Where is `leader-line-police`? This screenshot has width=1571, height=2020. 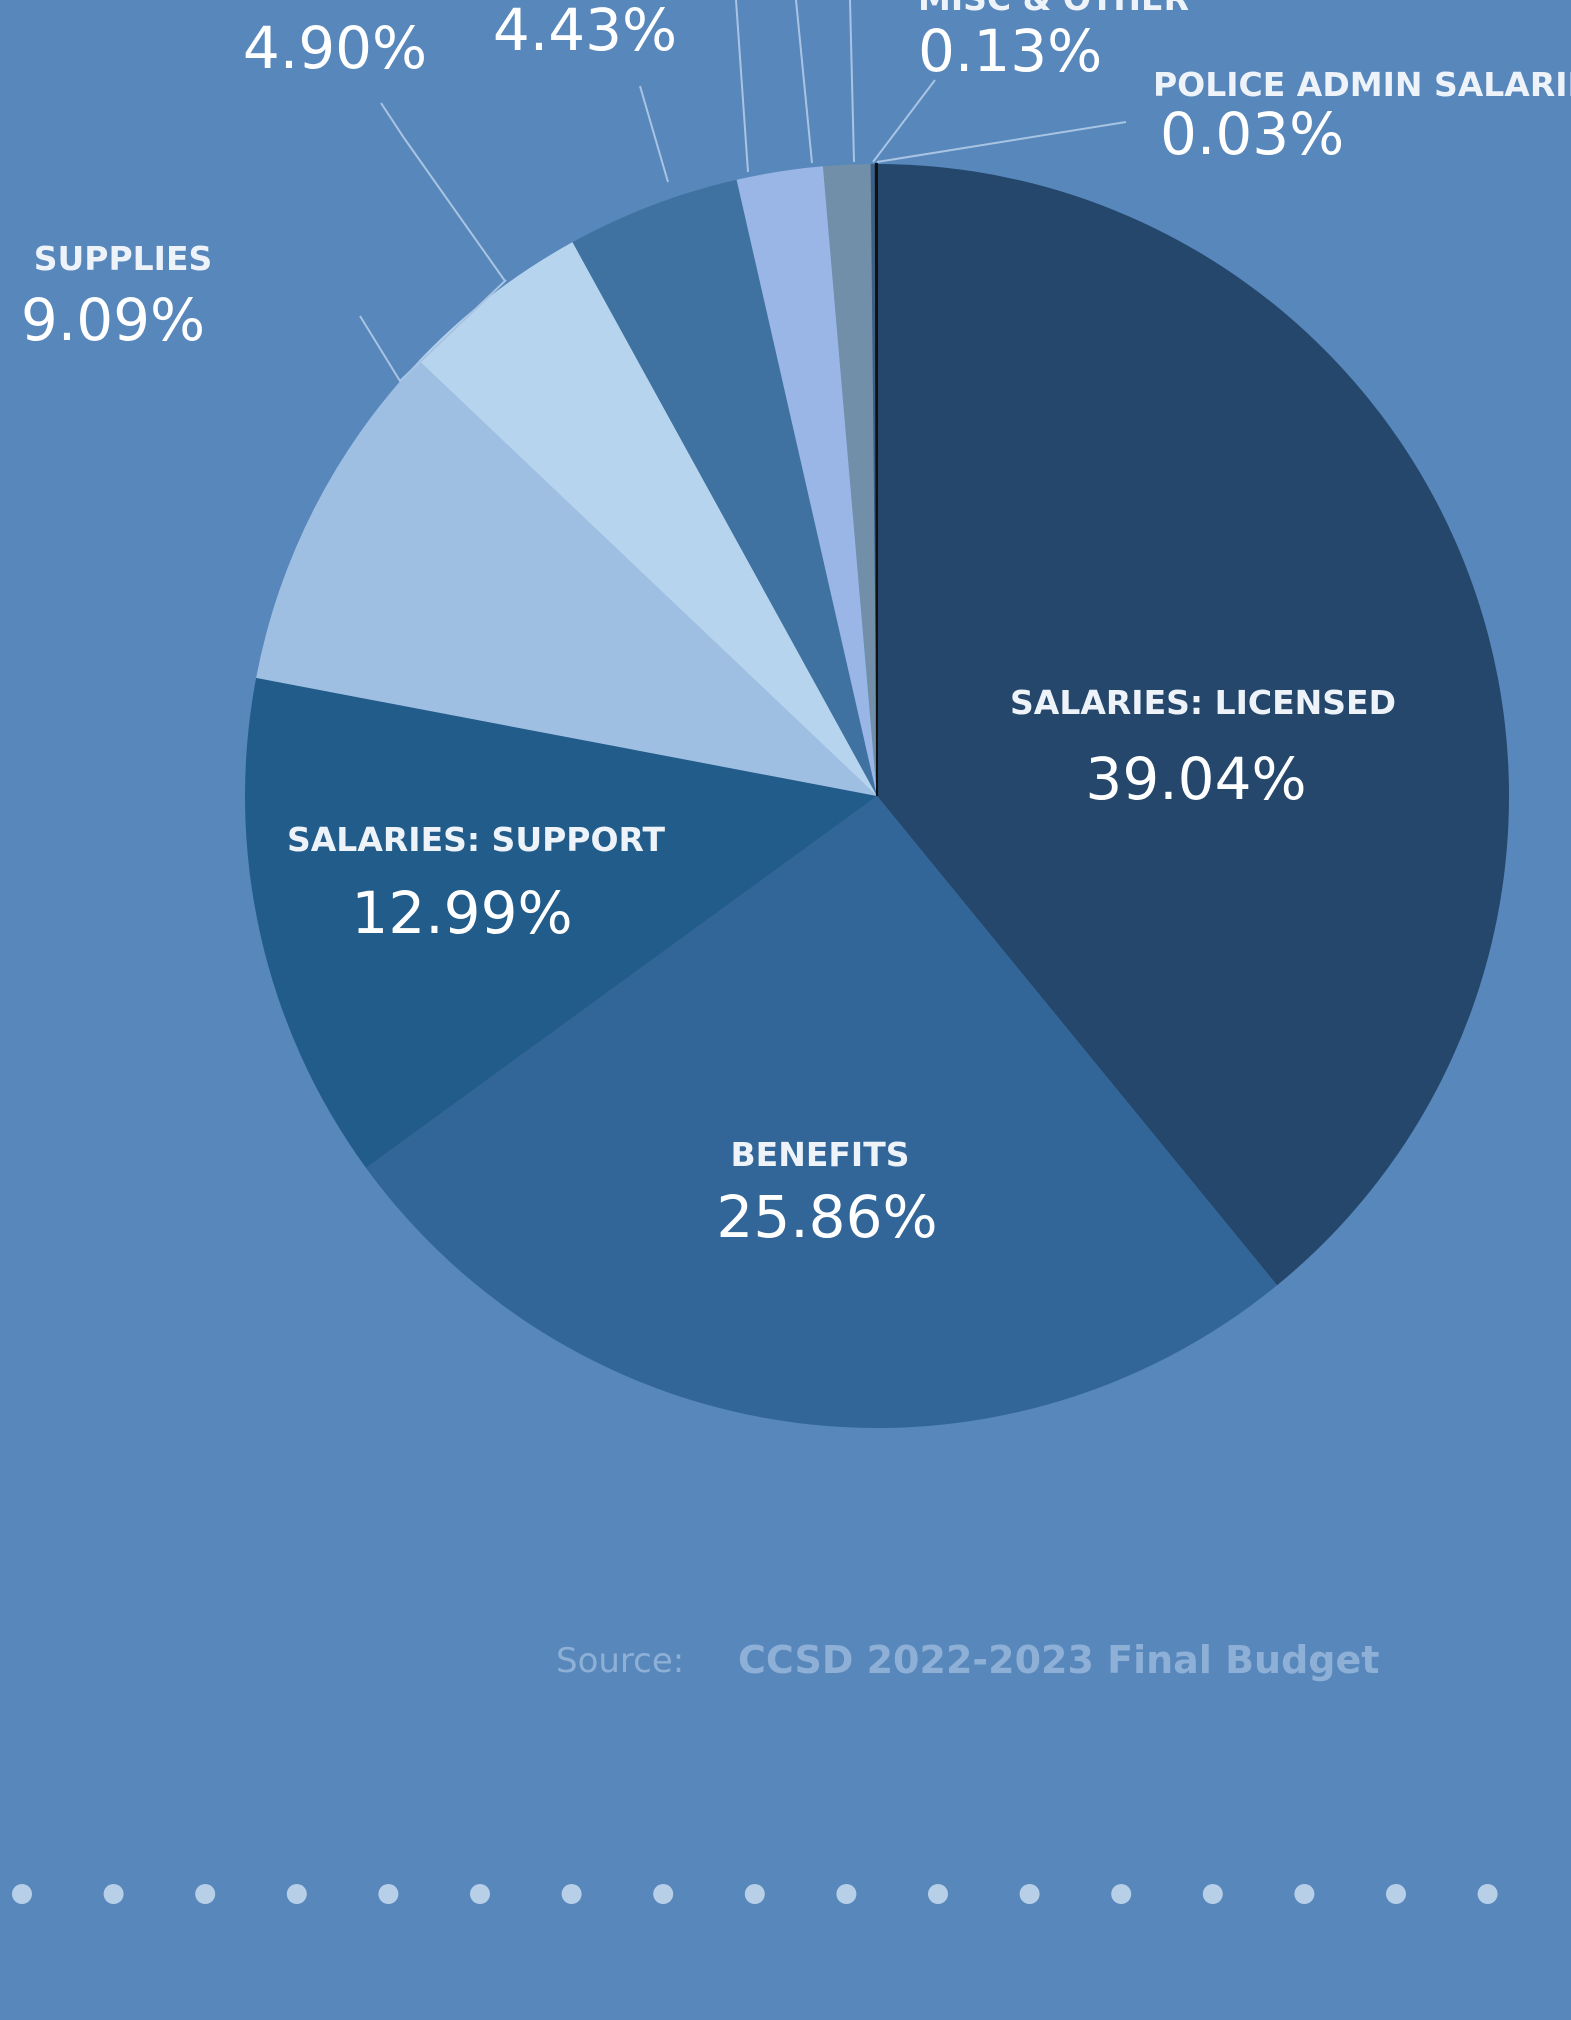
leader-line-police is located at coordinates (1001, 142).